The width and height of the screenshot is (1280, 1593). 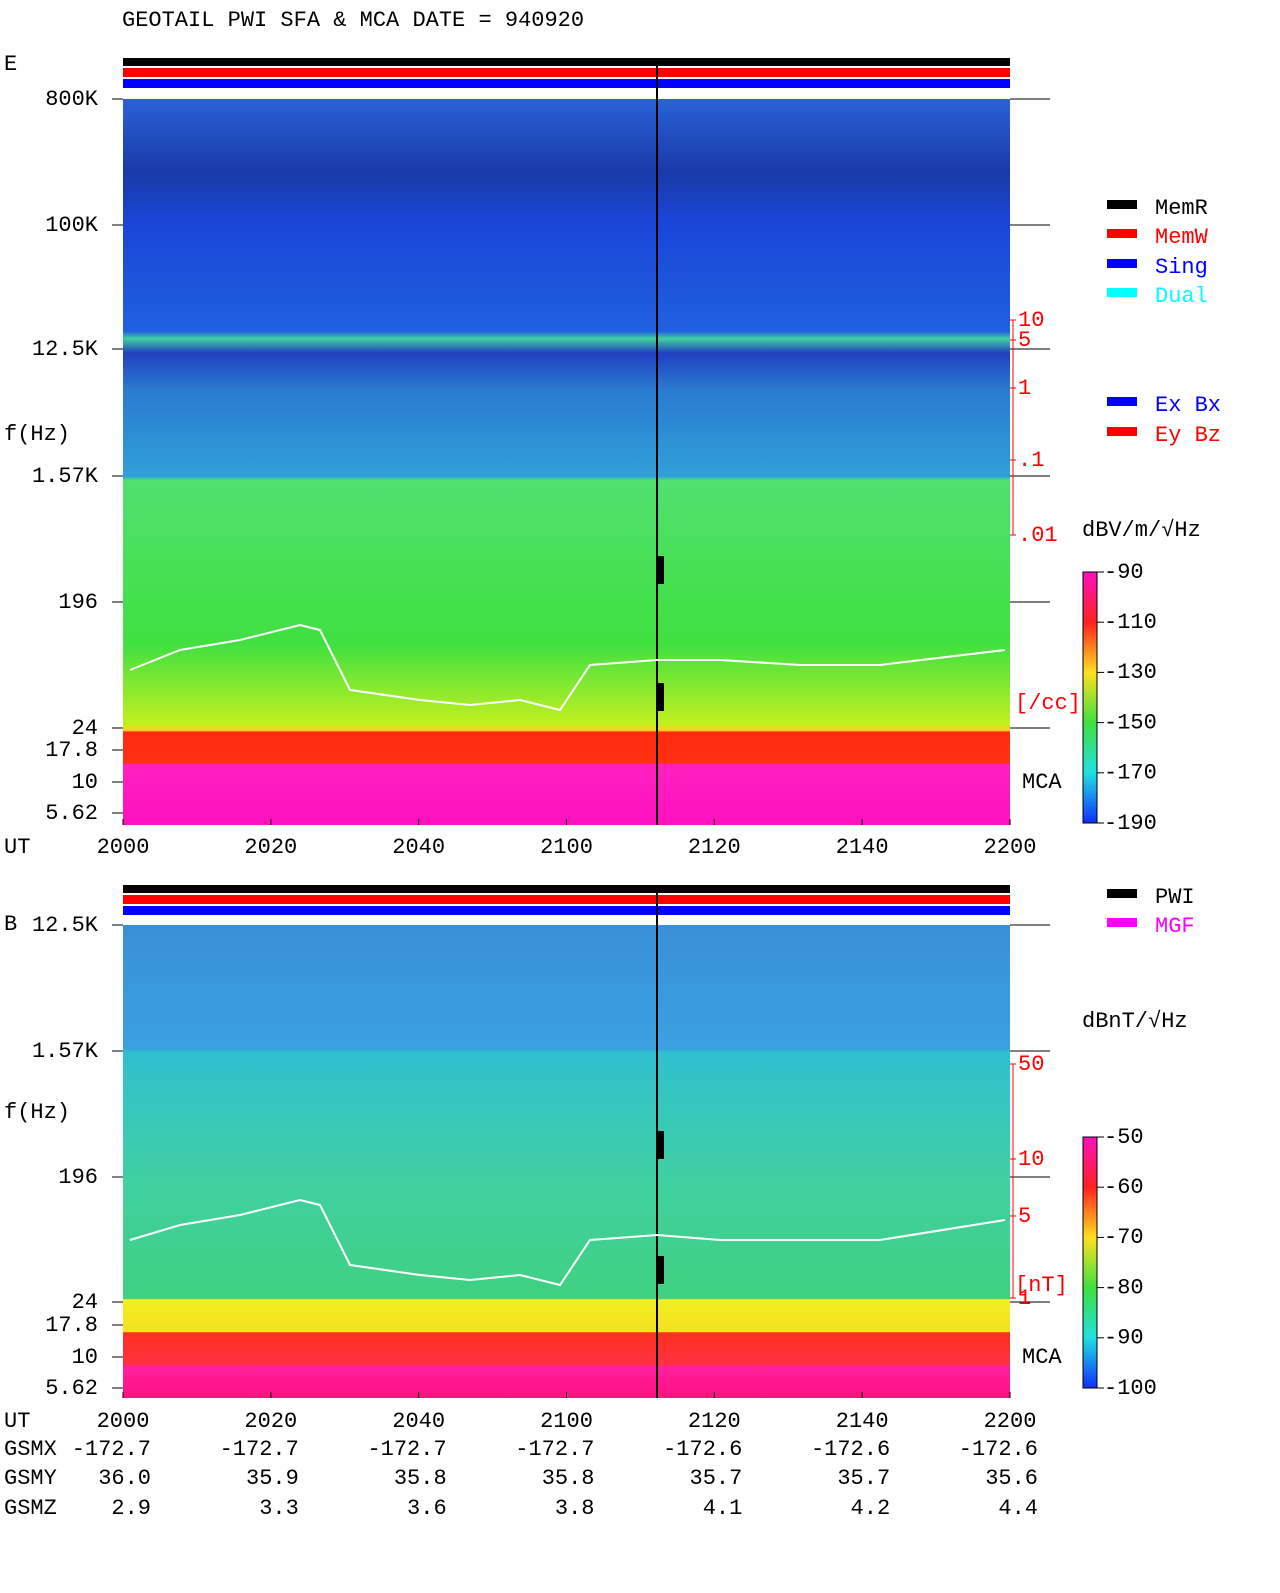 I want to click on orbit-value: 35.7, so click(x=863, y=1478).